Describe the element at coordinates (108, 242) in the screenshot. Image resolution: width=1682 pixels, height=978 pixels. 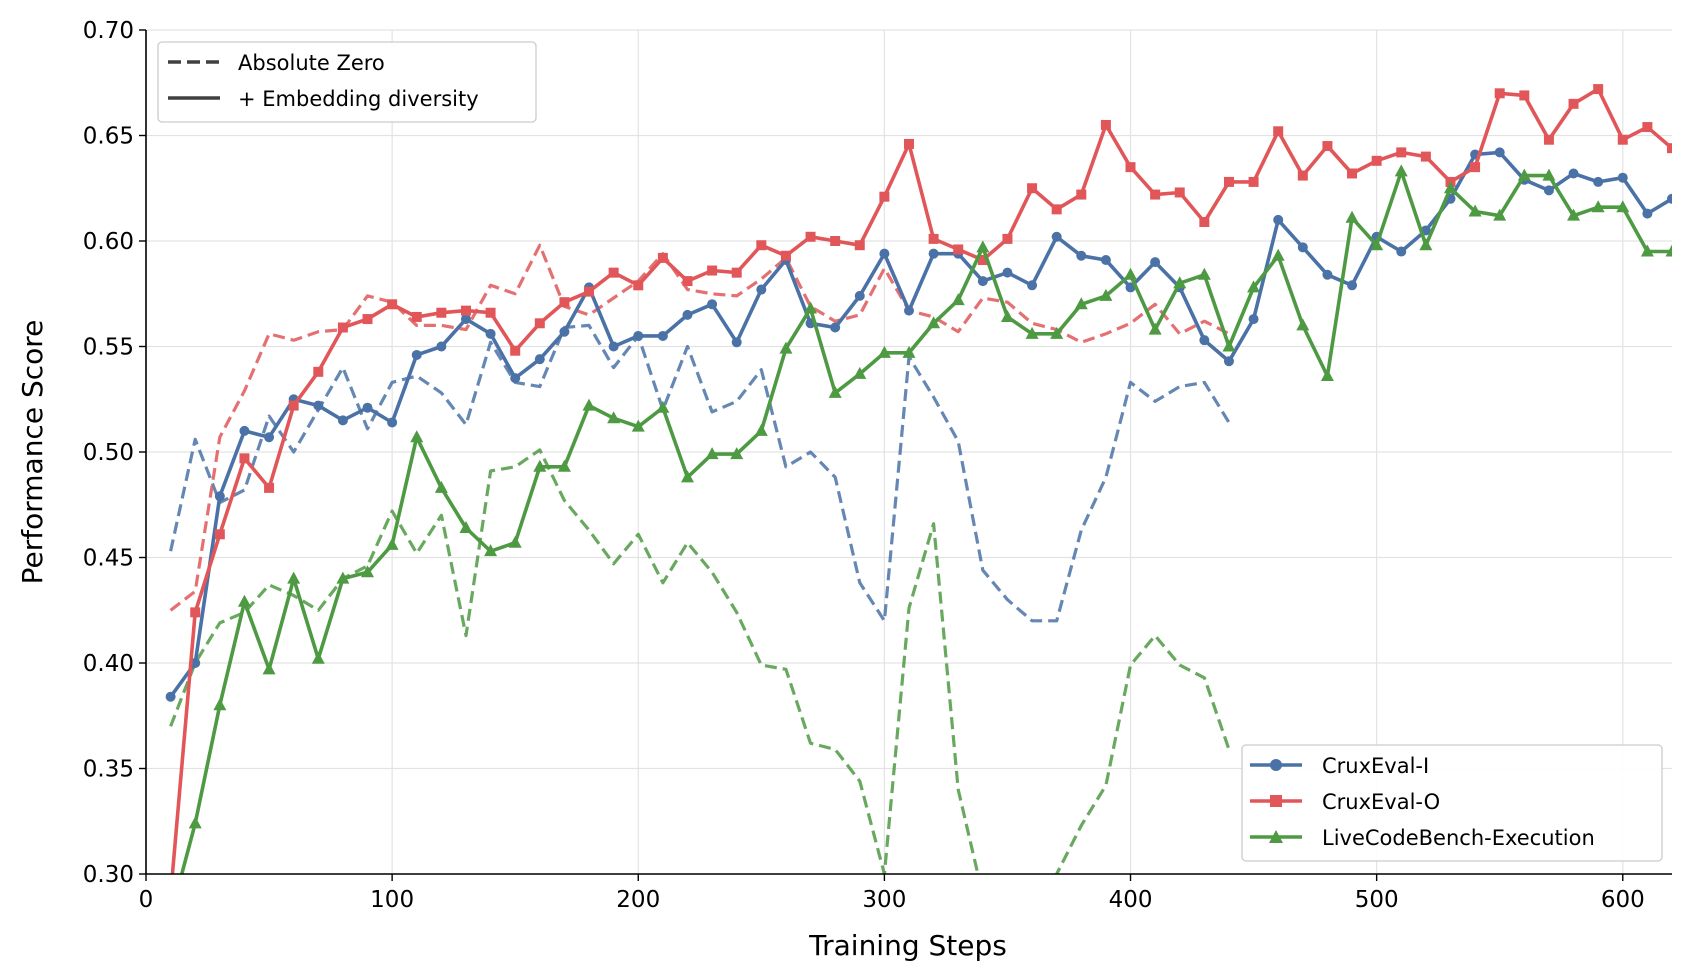
I see `y-tick-label: 0.60` at that location.